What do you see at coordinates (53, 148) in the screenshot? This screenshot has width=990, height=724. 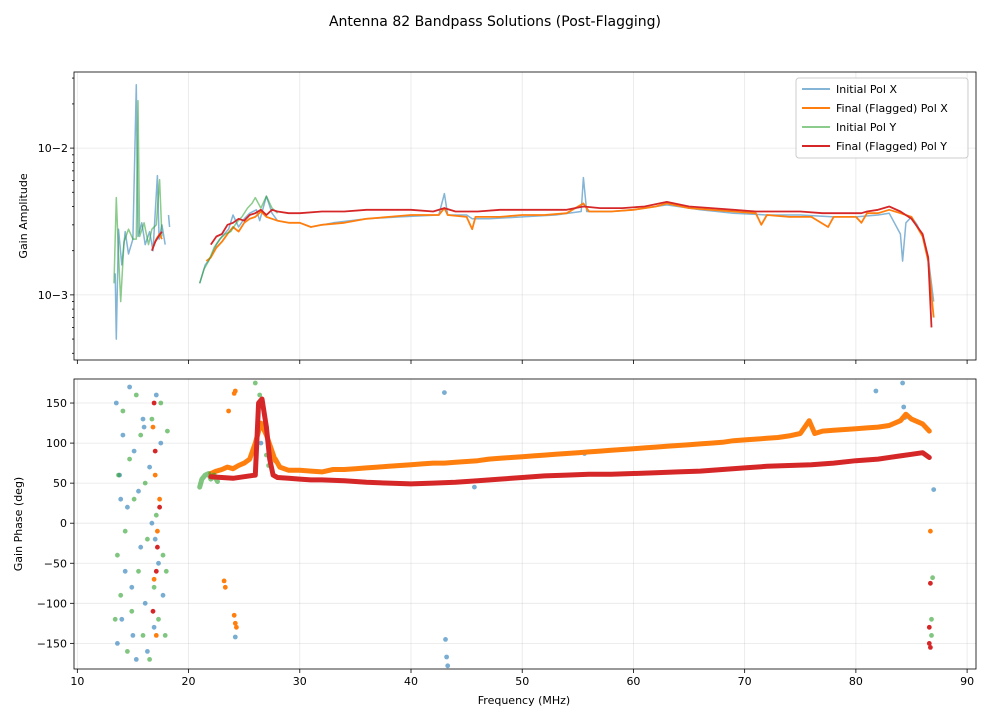 I see `amplitude-y-tick-label: 10−2` at bounding box center [53, 148].